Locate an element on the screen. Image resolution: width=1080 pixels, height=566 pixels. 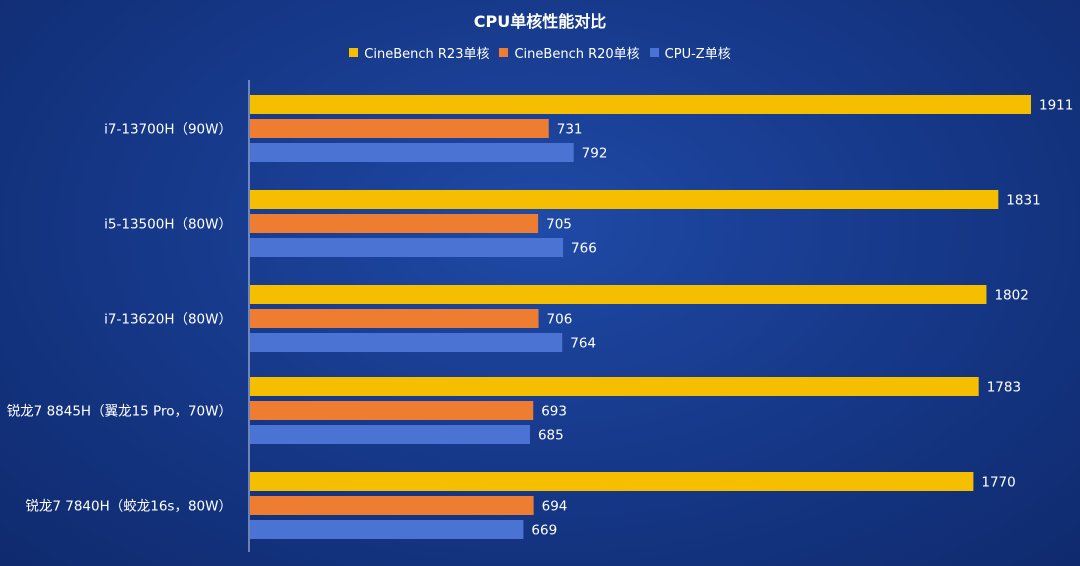
legend-label-cpuz: CPU-Z单核 is located at coordinates (697, 54).